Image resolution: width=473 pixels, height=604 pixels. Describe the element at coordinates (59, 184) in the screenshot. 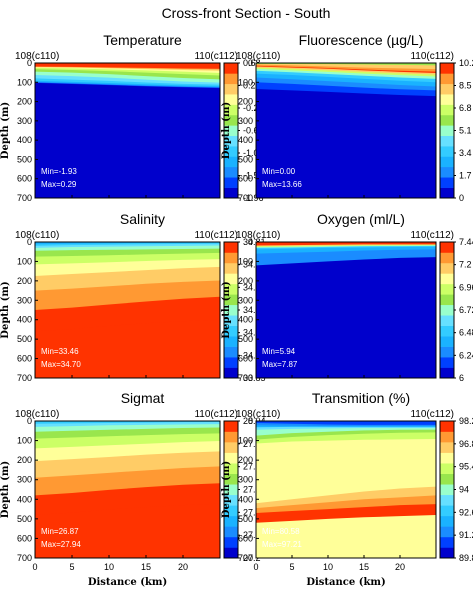

I see `max-label: Max=0.29` at that location.